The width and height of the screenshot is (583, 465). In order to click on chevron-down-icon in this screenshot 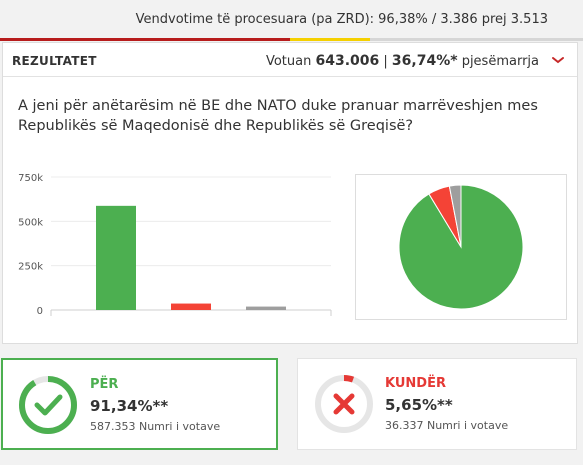, I will do `click(558, 60)`.